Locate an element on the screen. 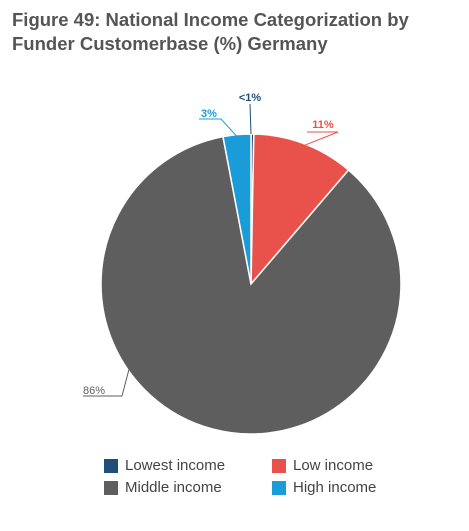  chart-title-line-2: Funder Customerbase (%) Germany is located at coordinates (170, 43).